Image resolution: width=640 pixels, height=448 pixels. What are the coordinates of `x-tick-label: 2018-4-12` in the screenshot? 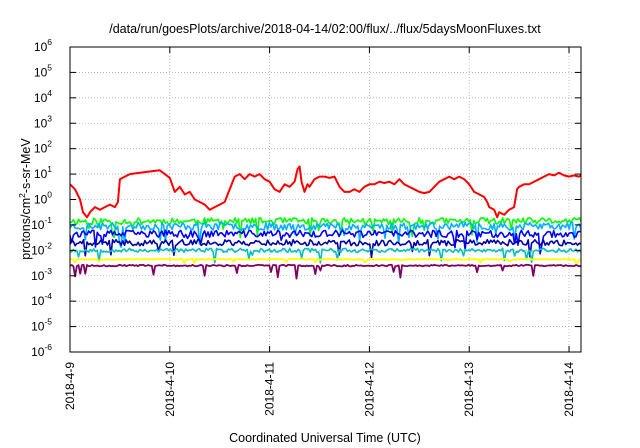 It's located at (369, 389).